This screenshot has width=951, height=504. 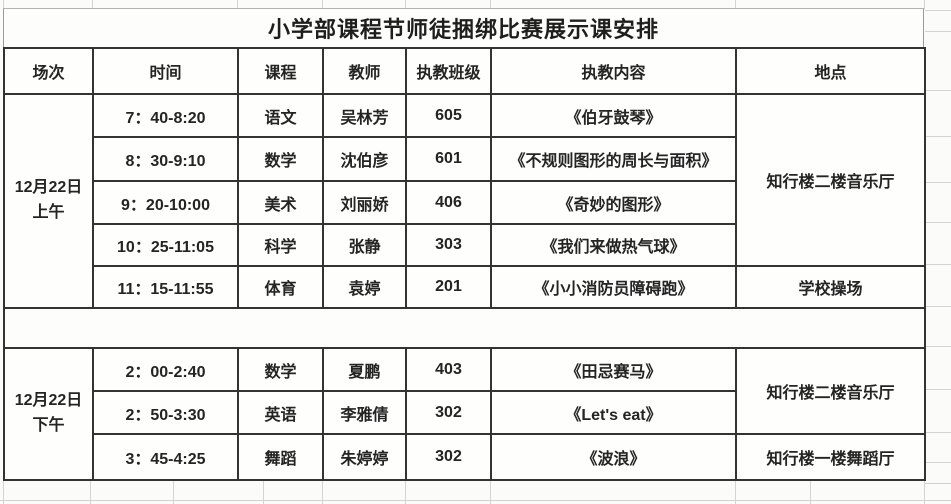 What do you see at coordinates (448, 71) in the screenshot?
I see `header-class: 执教班级` at bounding box center [448, 71].